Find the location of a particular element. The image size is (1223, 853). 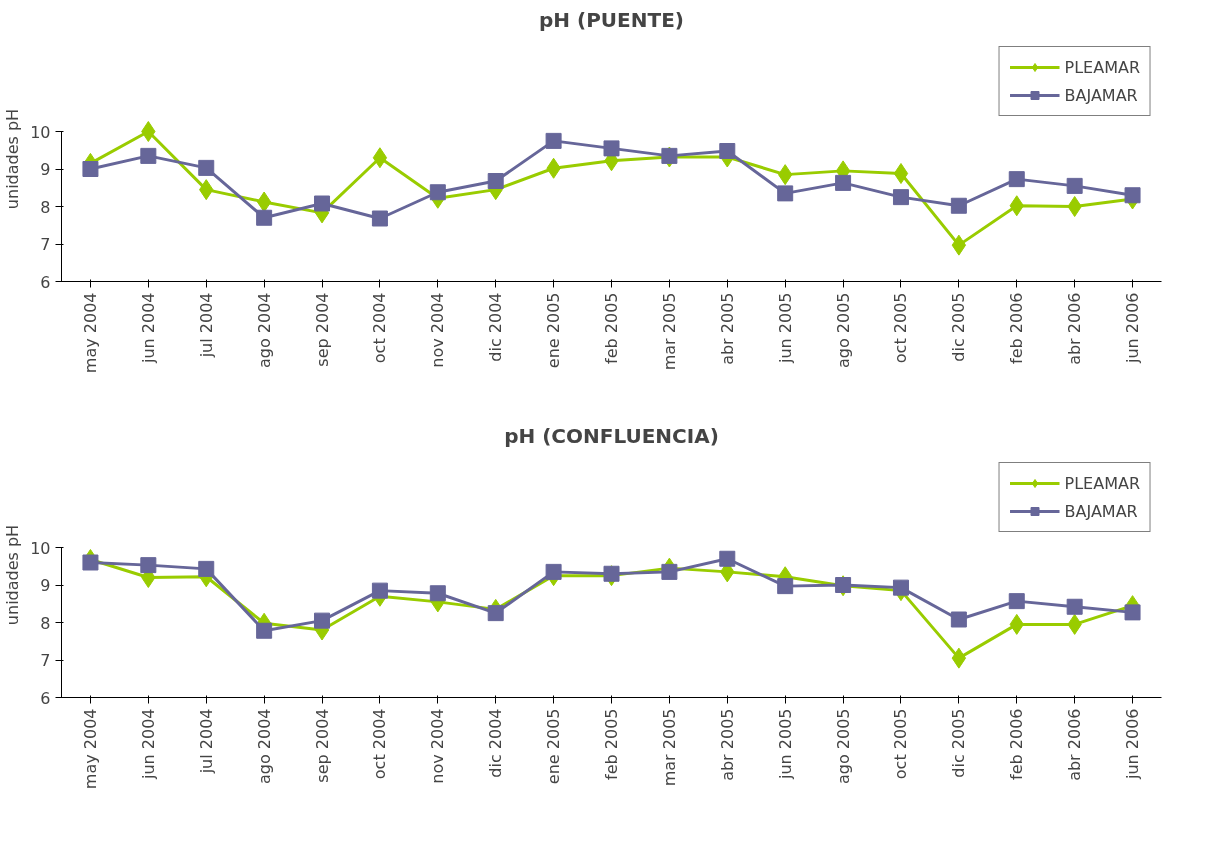

chart-title: pH (CONFLUENCIA) is located at coordinates (611, 435).